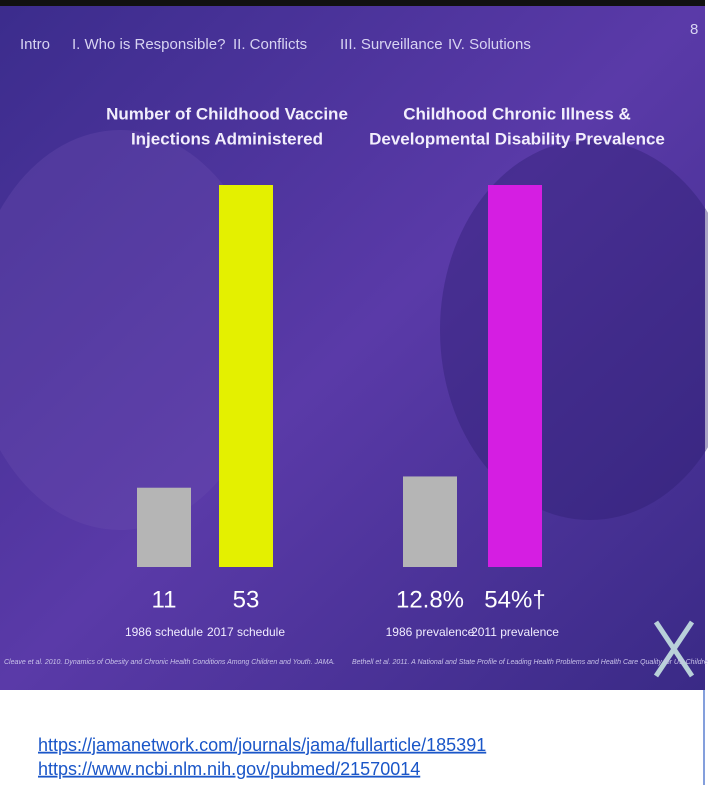 The width and height of the screenshot is (708, 790). What do you see at coordinates (246, 599) in the screenshot?
I see `value-label: 53` at bounding box center [246, 599].